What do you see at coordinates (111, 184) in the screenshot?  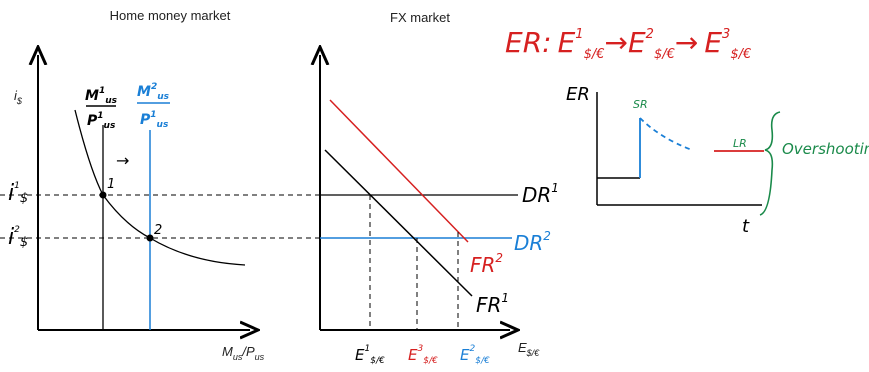 I see `point-label: 1` at bounding box center [111, 184].